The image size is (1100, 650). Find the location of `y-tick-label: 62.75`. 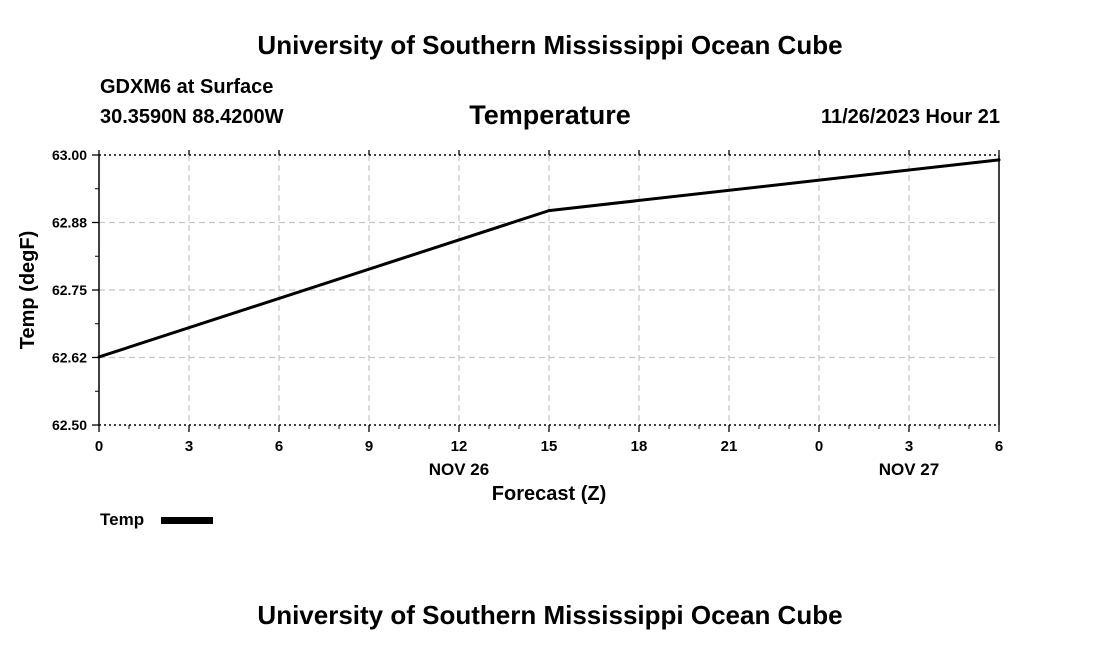

y-tick-label: 62.75 is located at coordinates (69, 290).